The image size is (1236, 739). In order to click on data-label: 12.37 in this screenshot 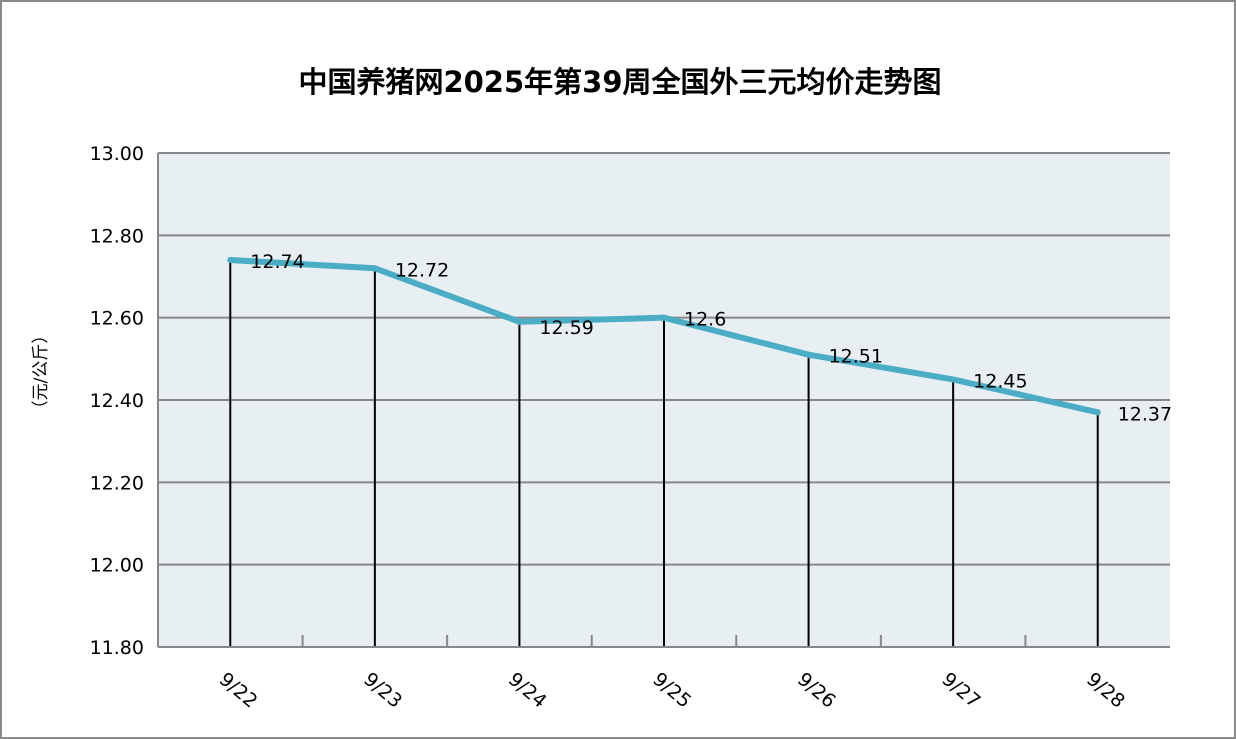, I will do `click(1145, 414)`.